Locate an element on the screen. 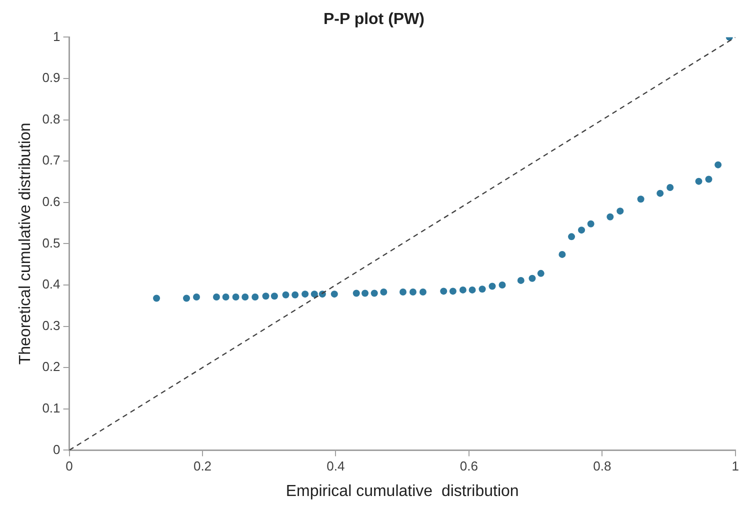  x-axis-title: Empirical cumulative distribution is located at coordinates (402, 491).